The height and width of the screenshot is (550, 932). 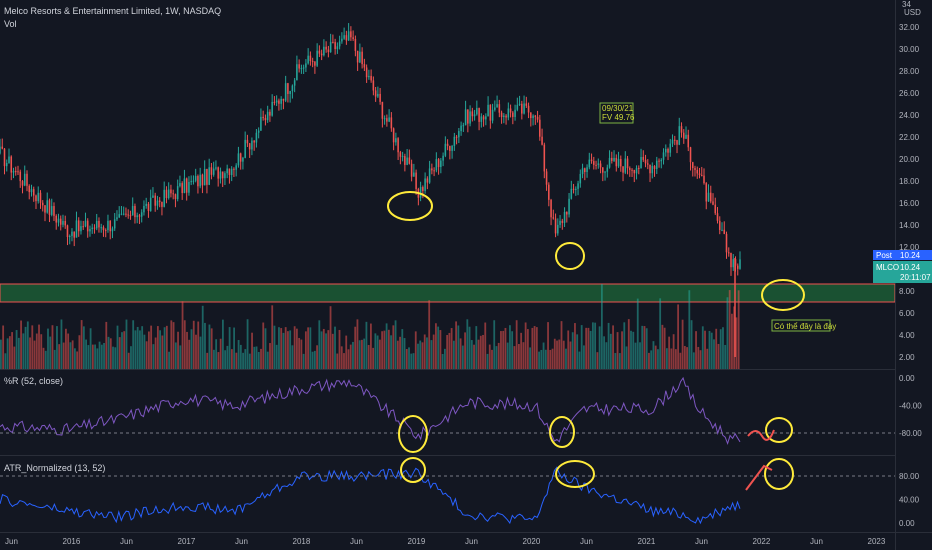 I want to click on support-zone, so click(x=448, y=293).